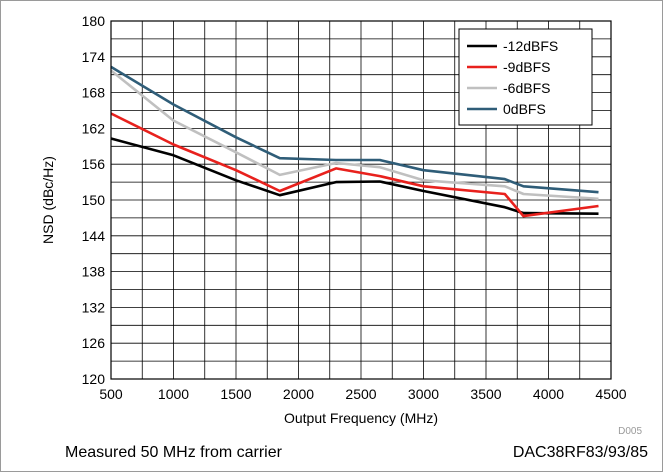  I want to click on y-tick-labels: 120 126 132 138 144 150 156 162 168 174 180, so click(94, 200).